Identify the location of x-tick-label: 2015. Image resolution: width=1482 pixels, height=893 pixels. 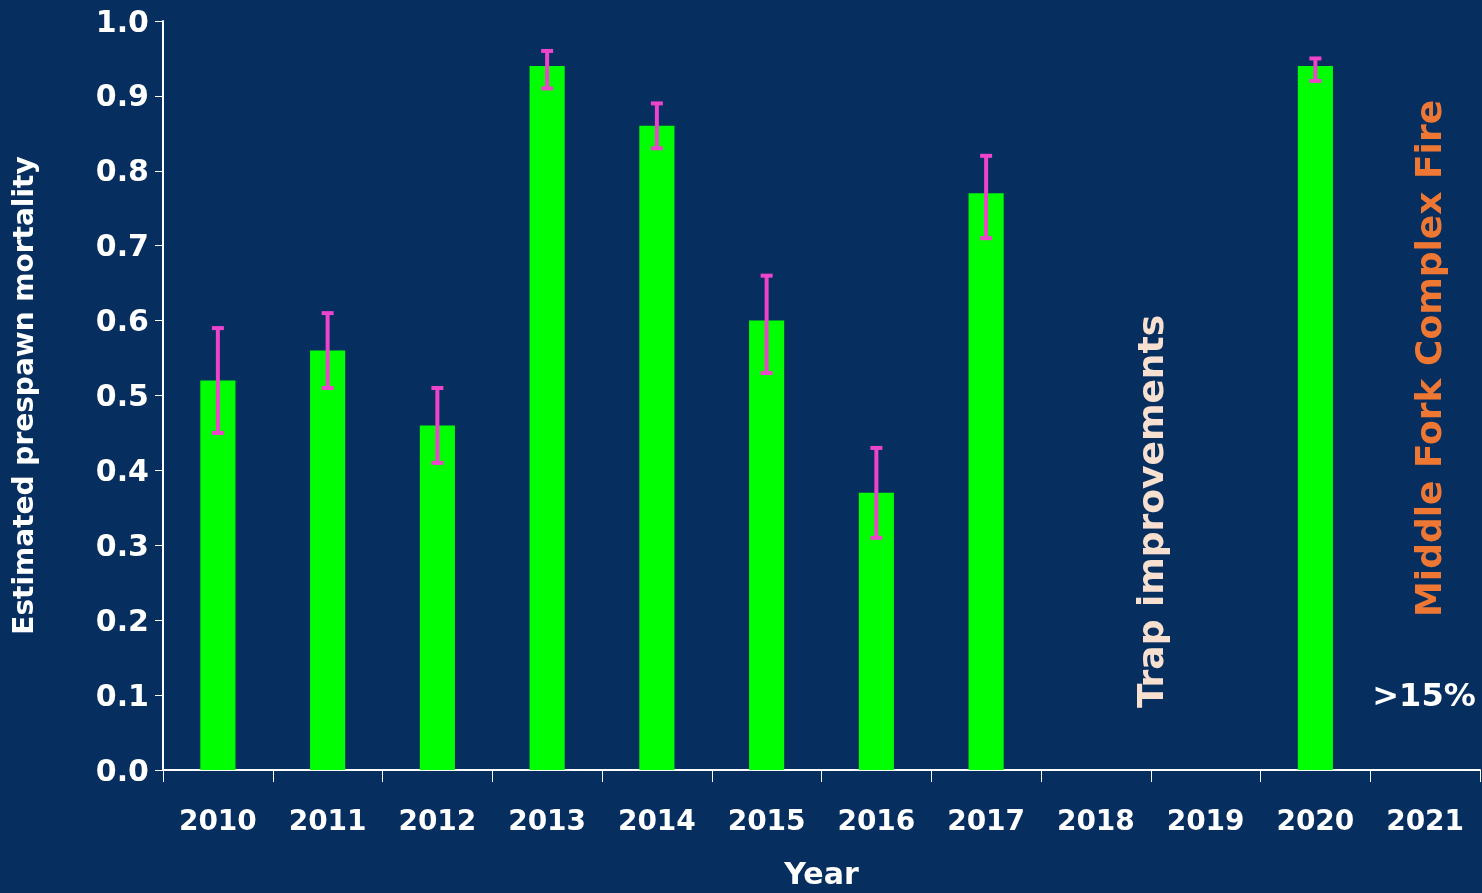
(766, 820).